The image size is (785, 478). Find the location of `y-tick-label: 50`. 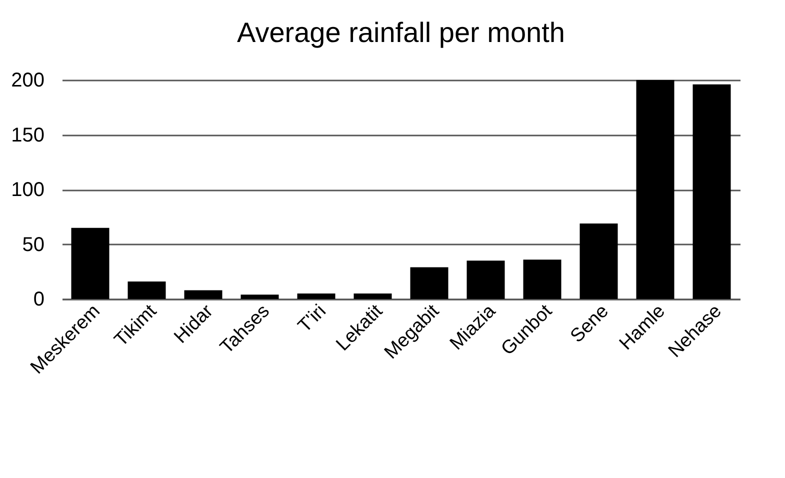

y-tick-label: 50 is located at coordinates (33, 245).